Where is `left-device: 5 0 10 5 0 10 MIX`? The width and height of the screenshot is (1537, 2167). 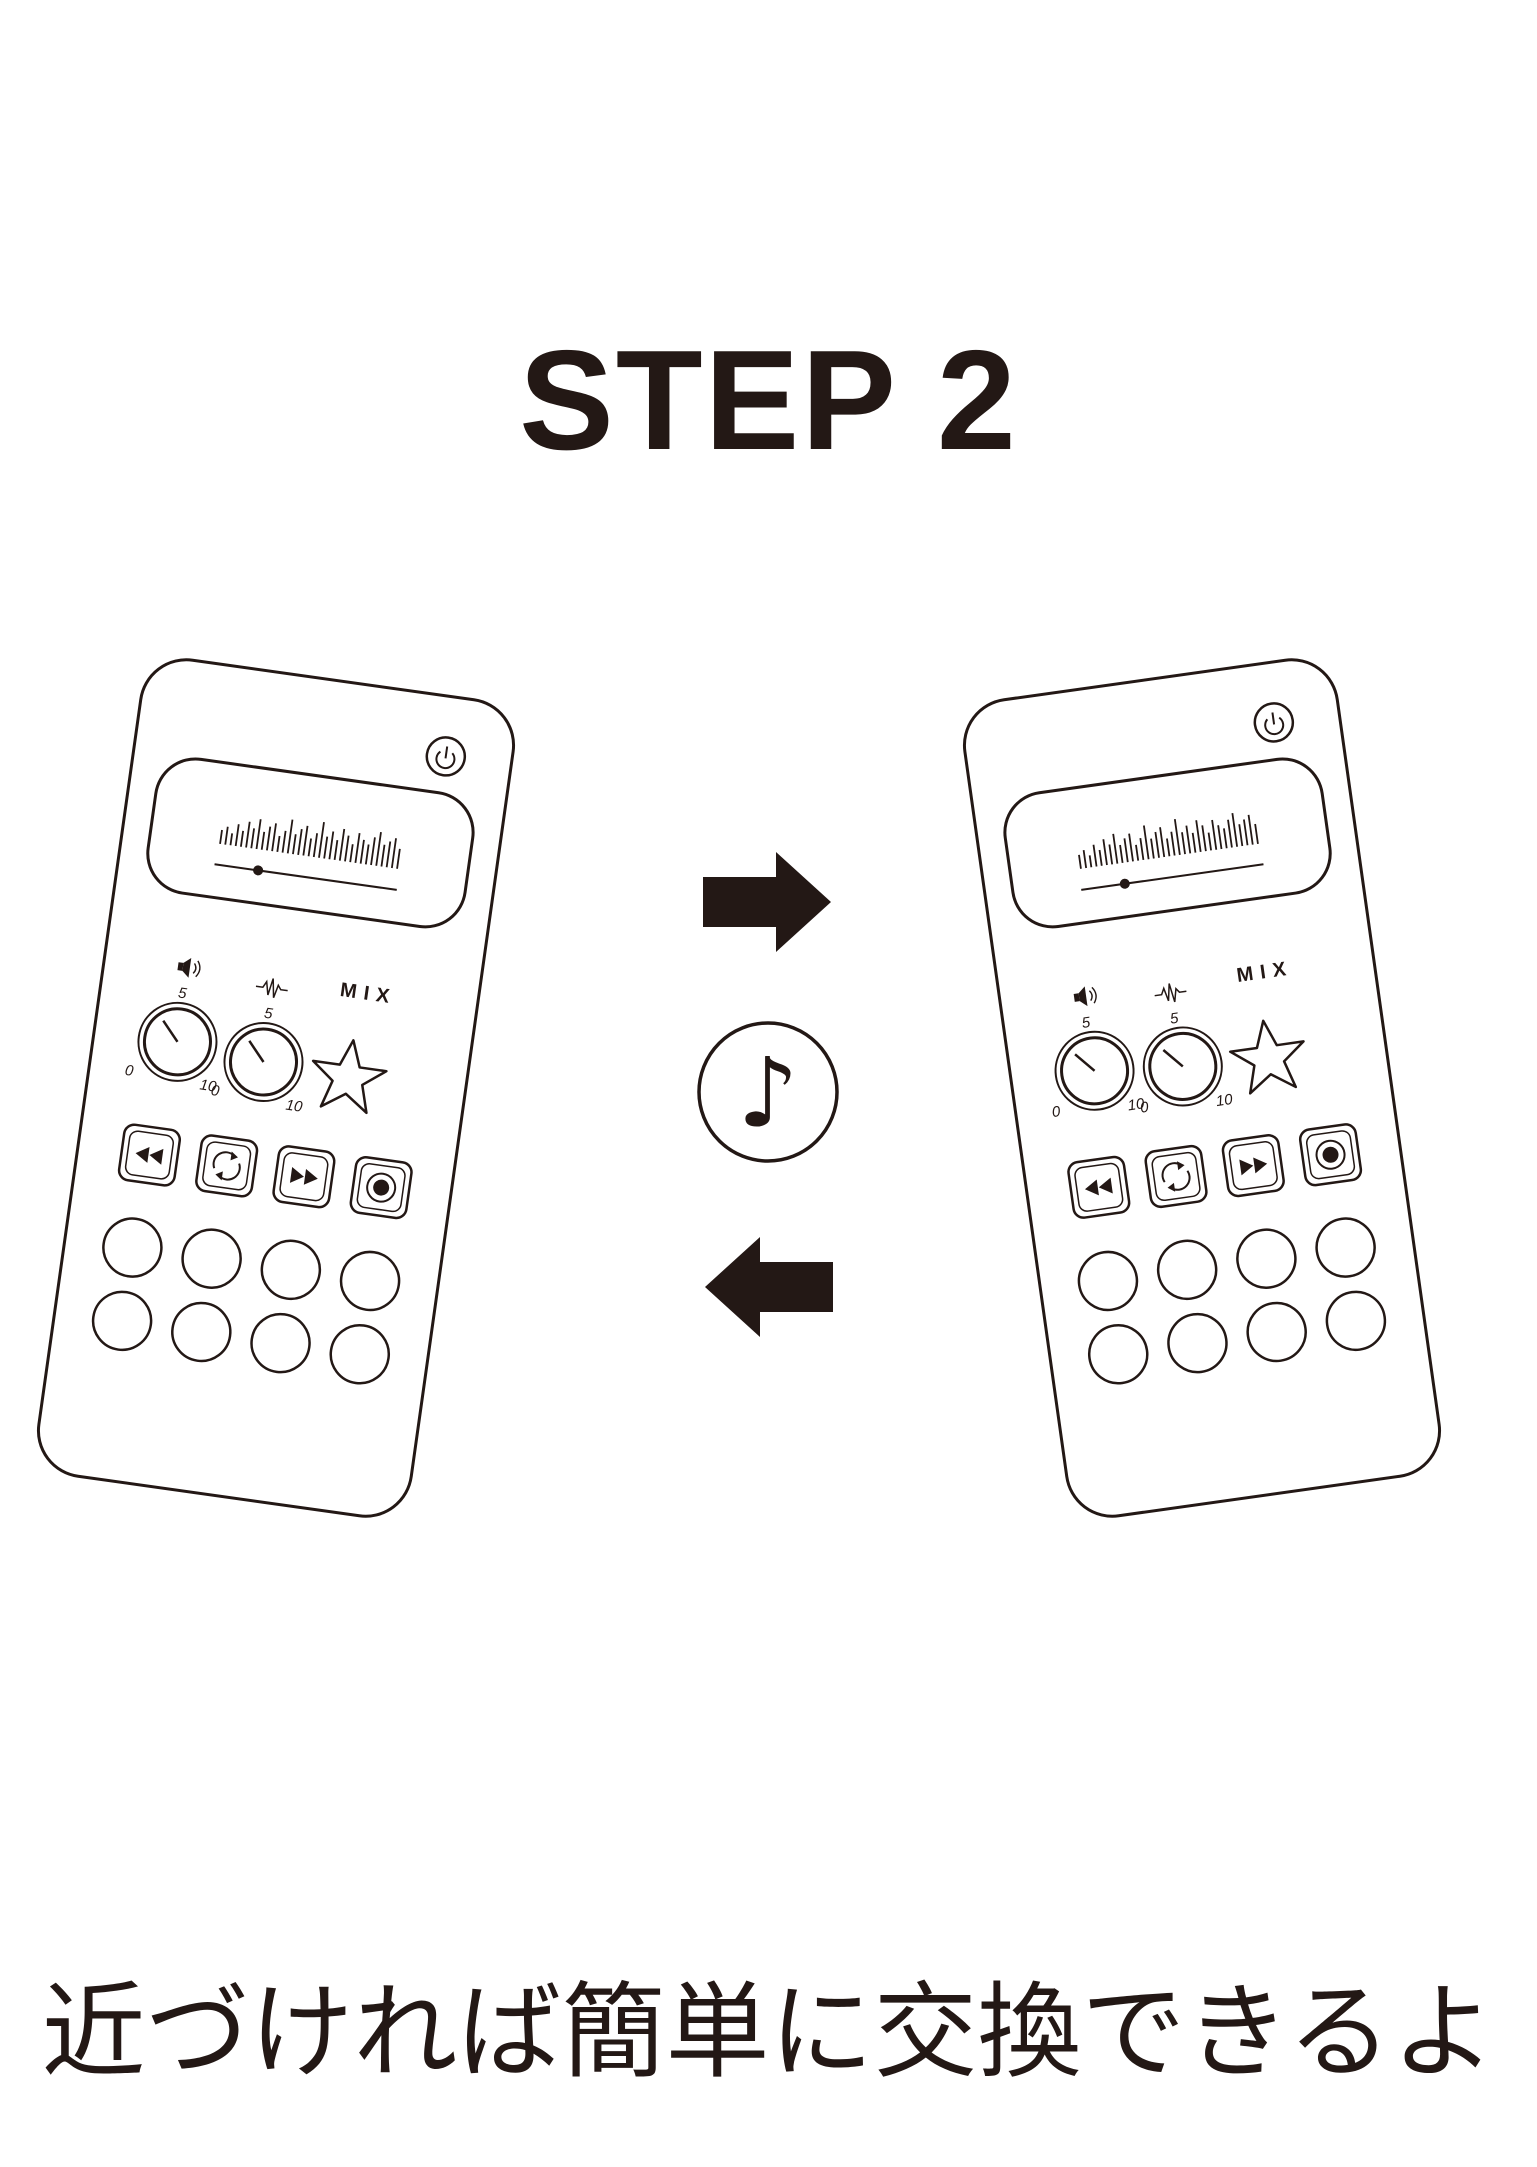
left-device: 5 0 10 5 0 10 MIX is located at coordinates (276, 1088).